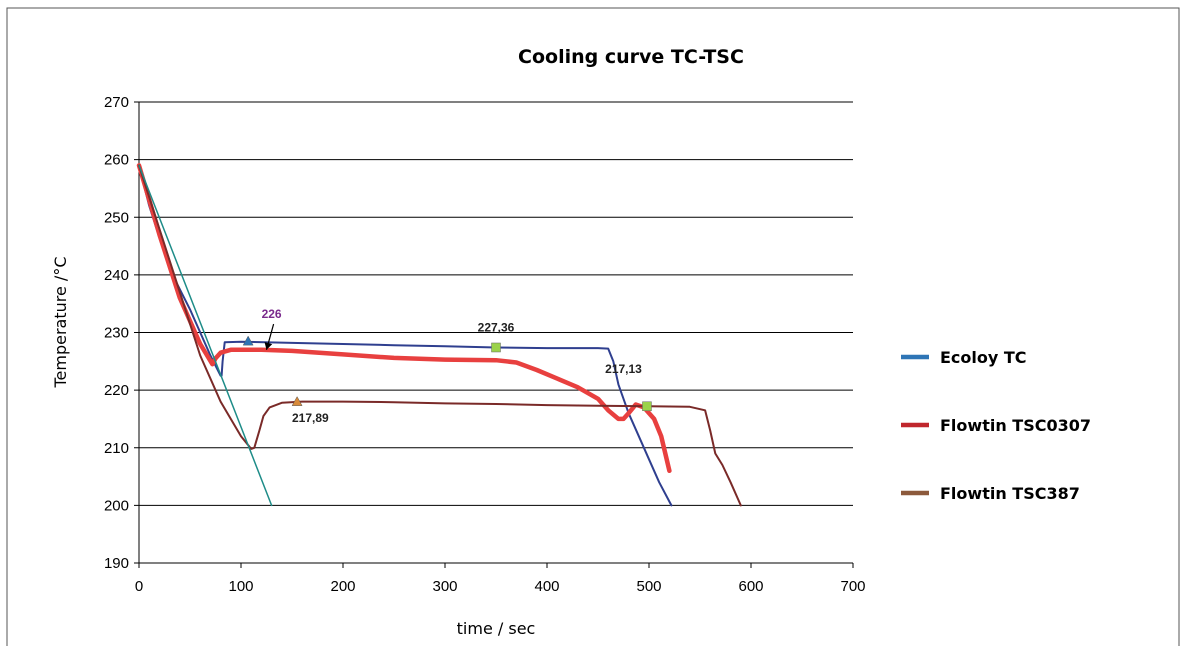 This screenshot has height=646, width=1186. Describe the element at coordinates (116, 102) in the screenshot. I see `y-tick-label-270: 270` at that location.